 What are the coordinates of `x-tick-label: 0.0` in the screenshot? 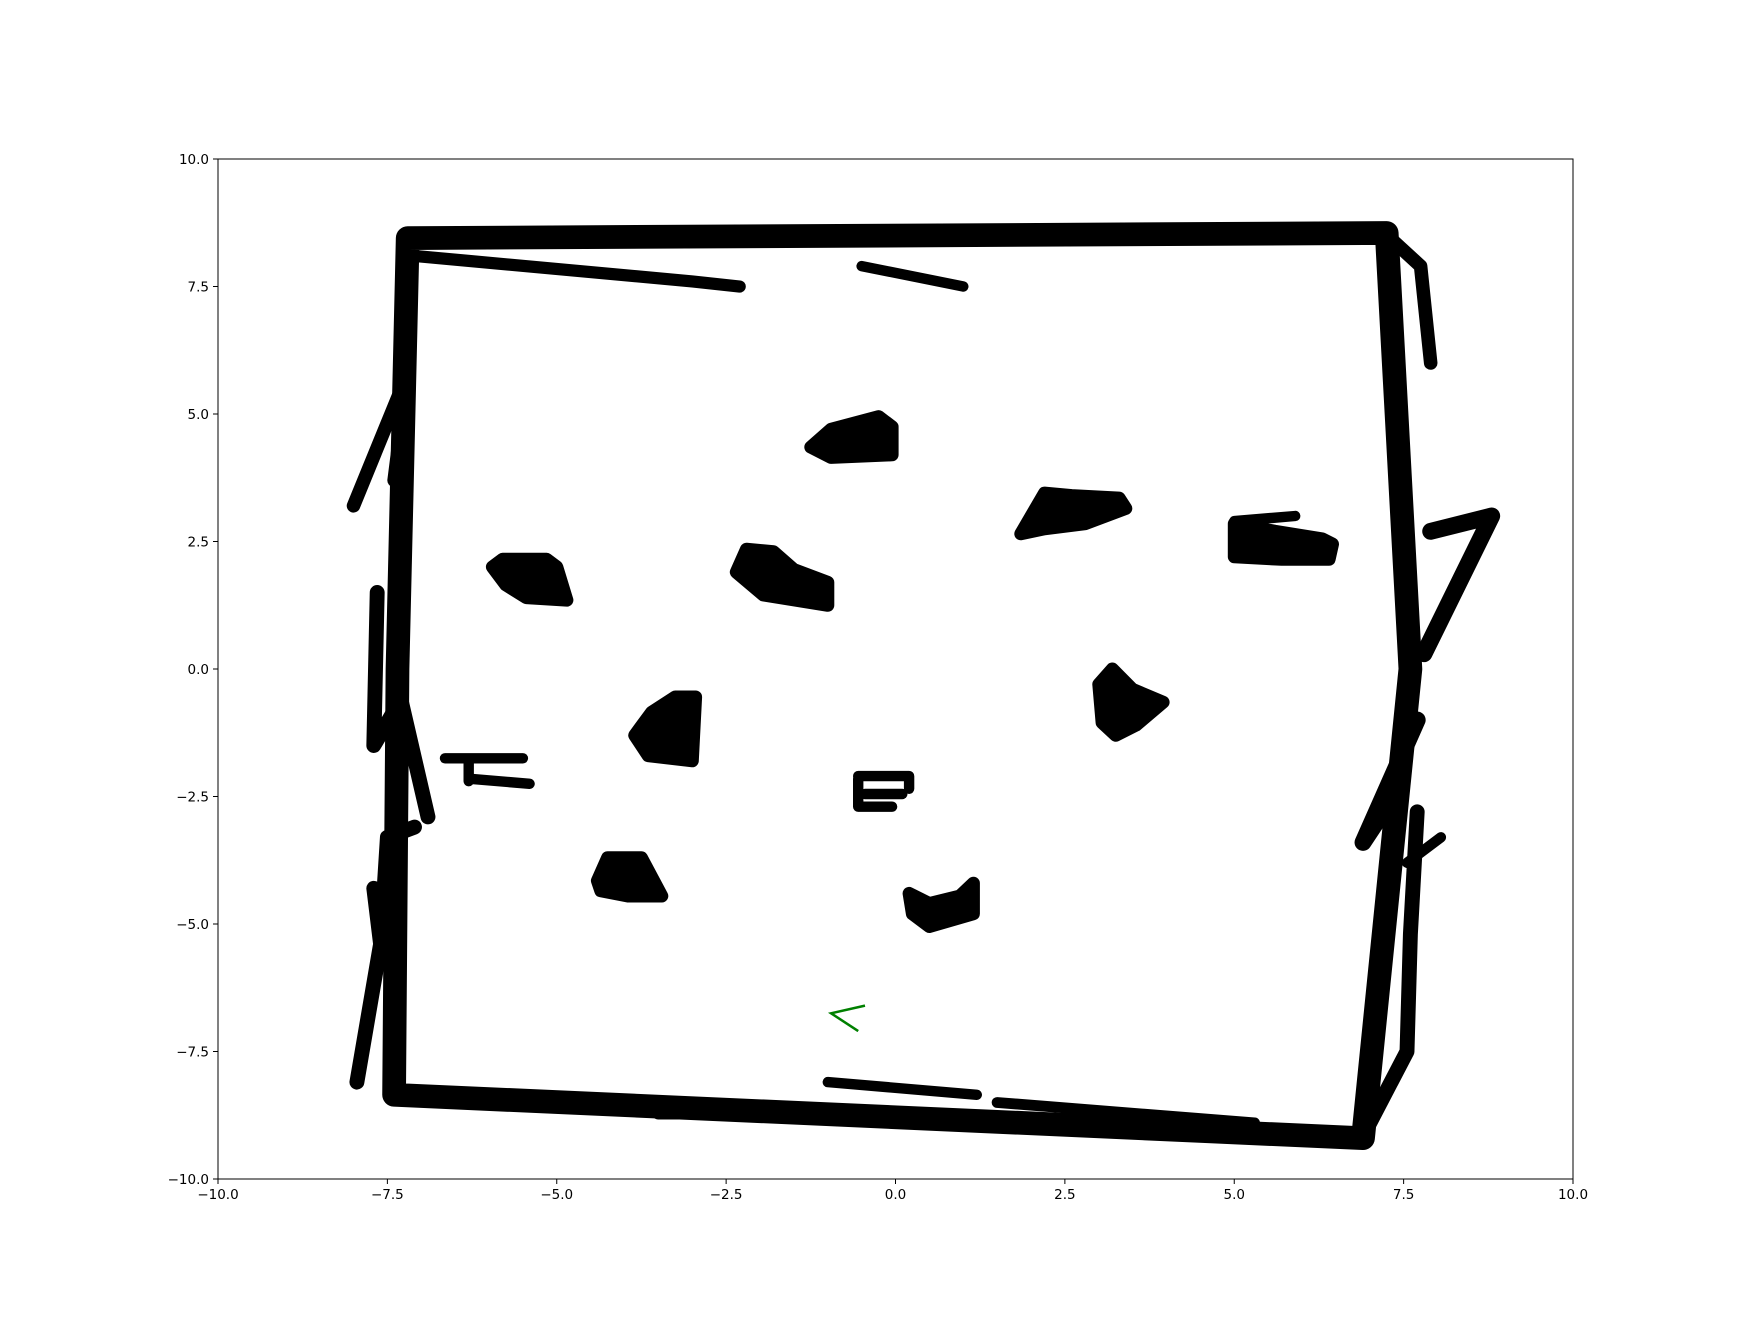 It's located at (895, 1195).